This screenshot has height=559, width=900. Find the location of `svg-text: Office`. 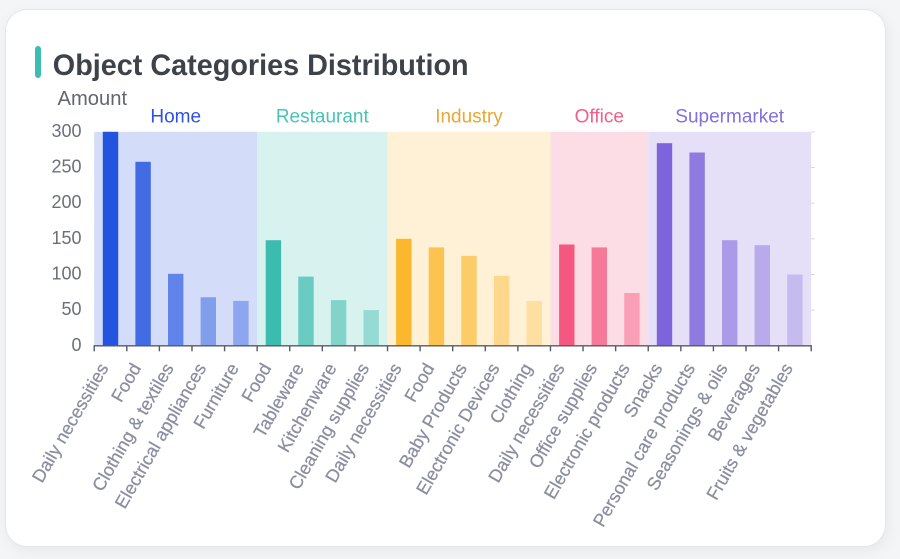

svg-text: Office is located at coordinates (599, 117).